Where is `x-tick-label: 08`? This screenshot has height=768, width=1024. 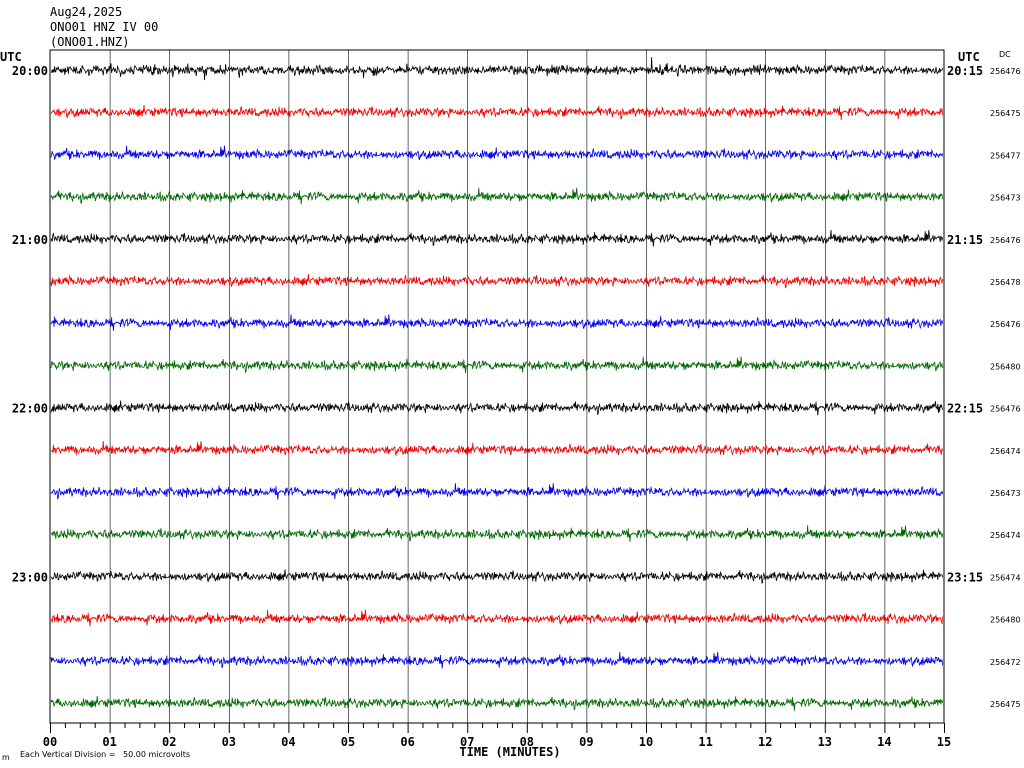
x-tick-label: 08 is located at coordinates (527, 742).